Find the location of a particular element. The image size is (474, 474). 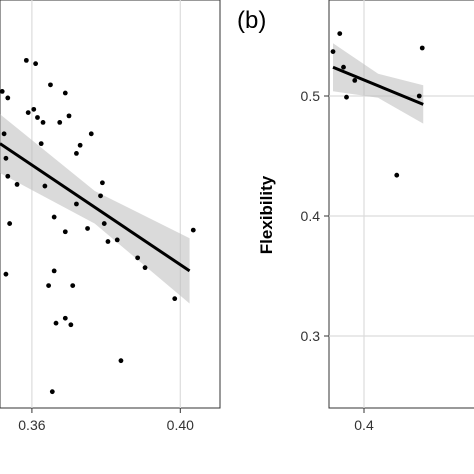

x-tick-label-a-1: 0.40 is located at coordinates (180, 425).